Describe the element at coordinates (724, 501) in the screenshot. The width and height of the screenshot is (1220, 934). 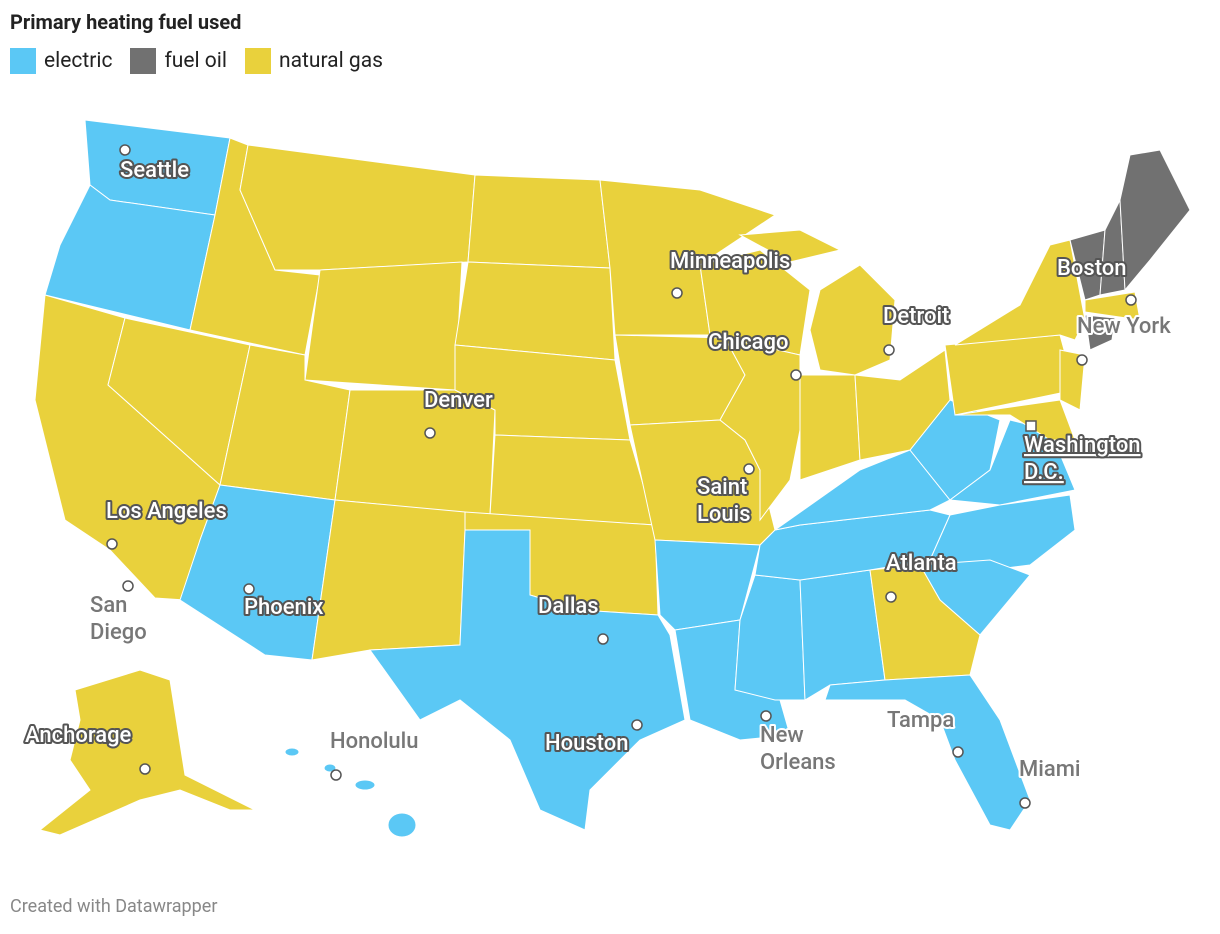
I see `city-label: Saint Louis` at that location.